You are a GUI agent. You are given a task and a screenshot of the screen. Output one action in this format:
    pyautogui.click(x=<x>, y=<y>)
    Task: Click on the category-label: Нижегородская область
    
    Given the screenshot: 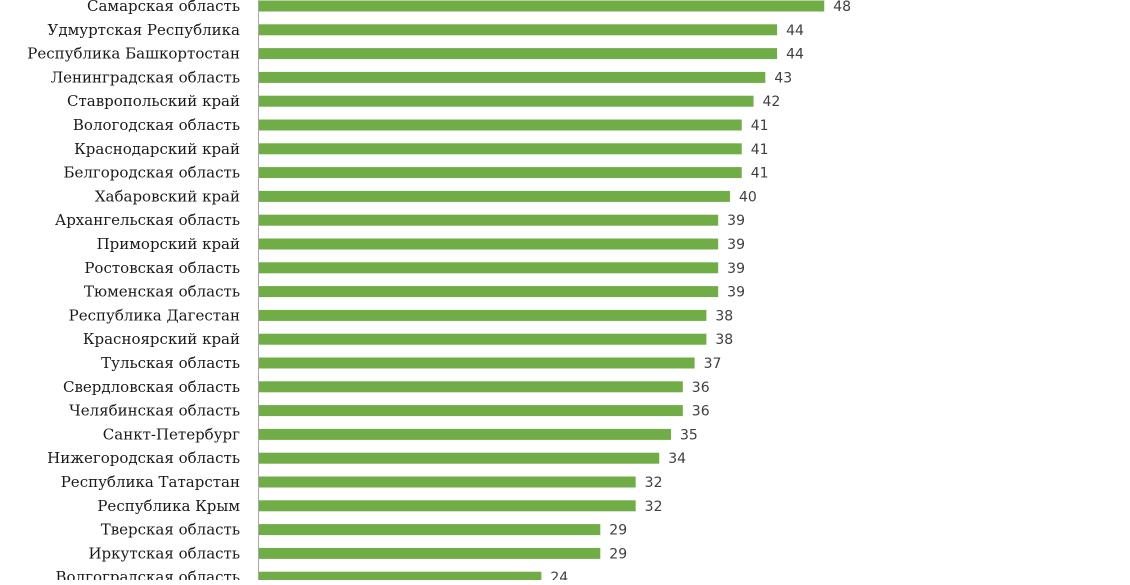 What is the action you would take?
    pyautogui.click(x=143, y=458)
    